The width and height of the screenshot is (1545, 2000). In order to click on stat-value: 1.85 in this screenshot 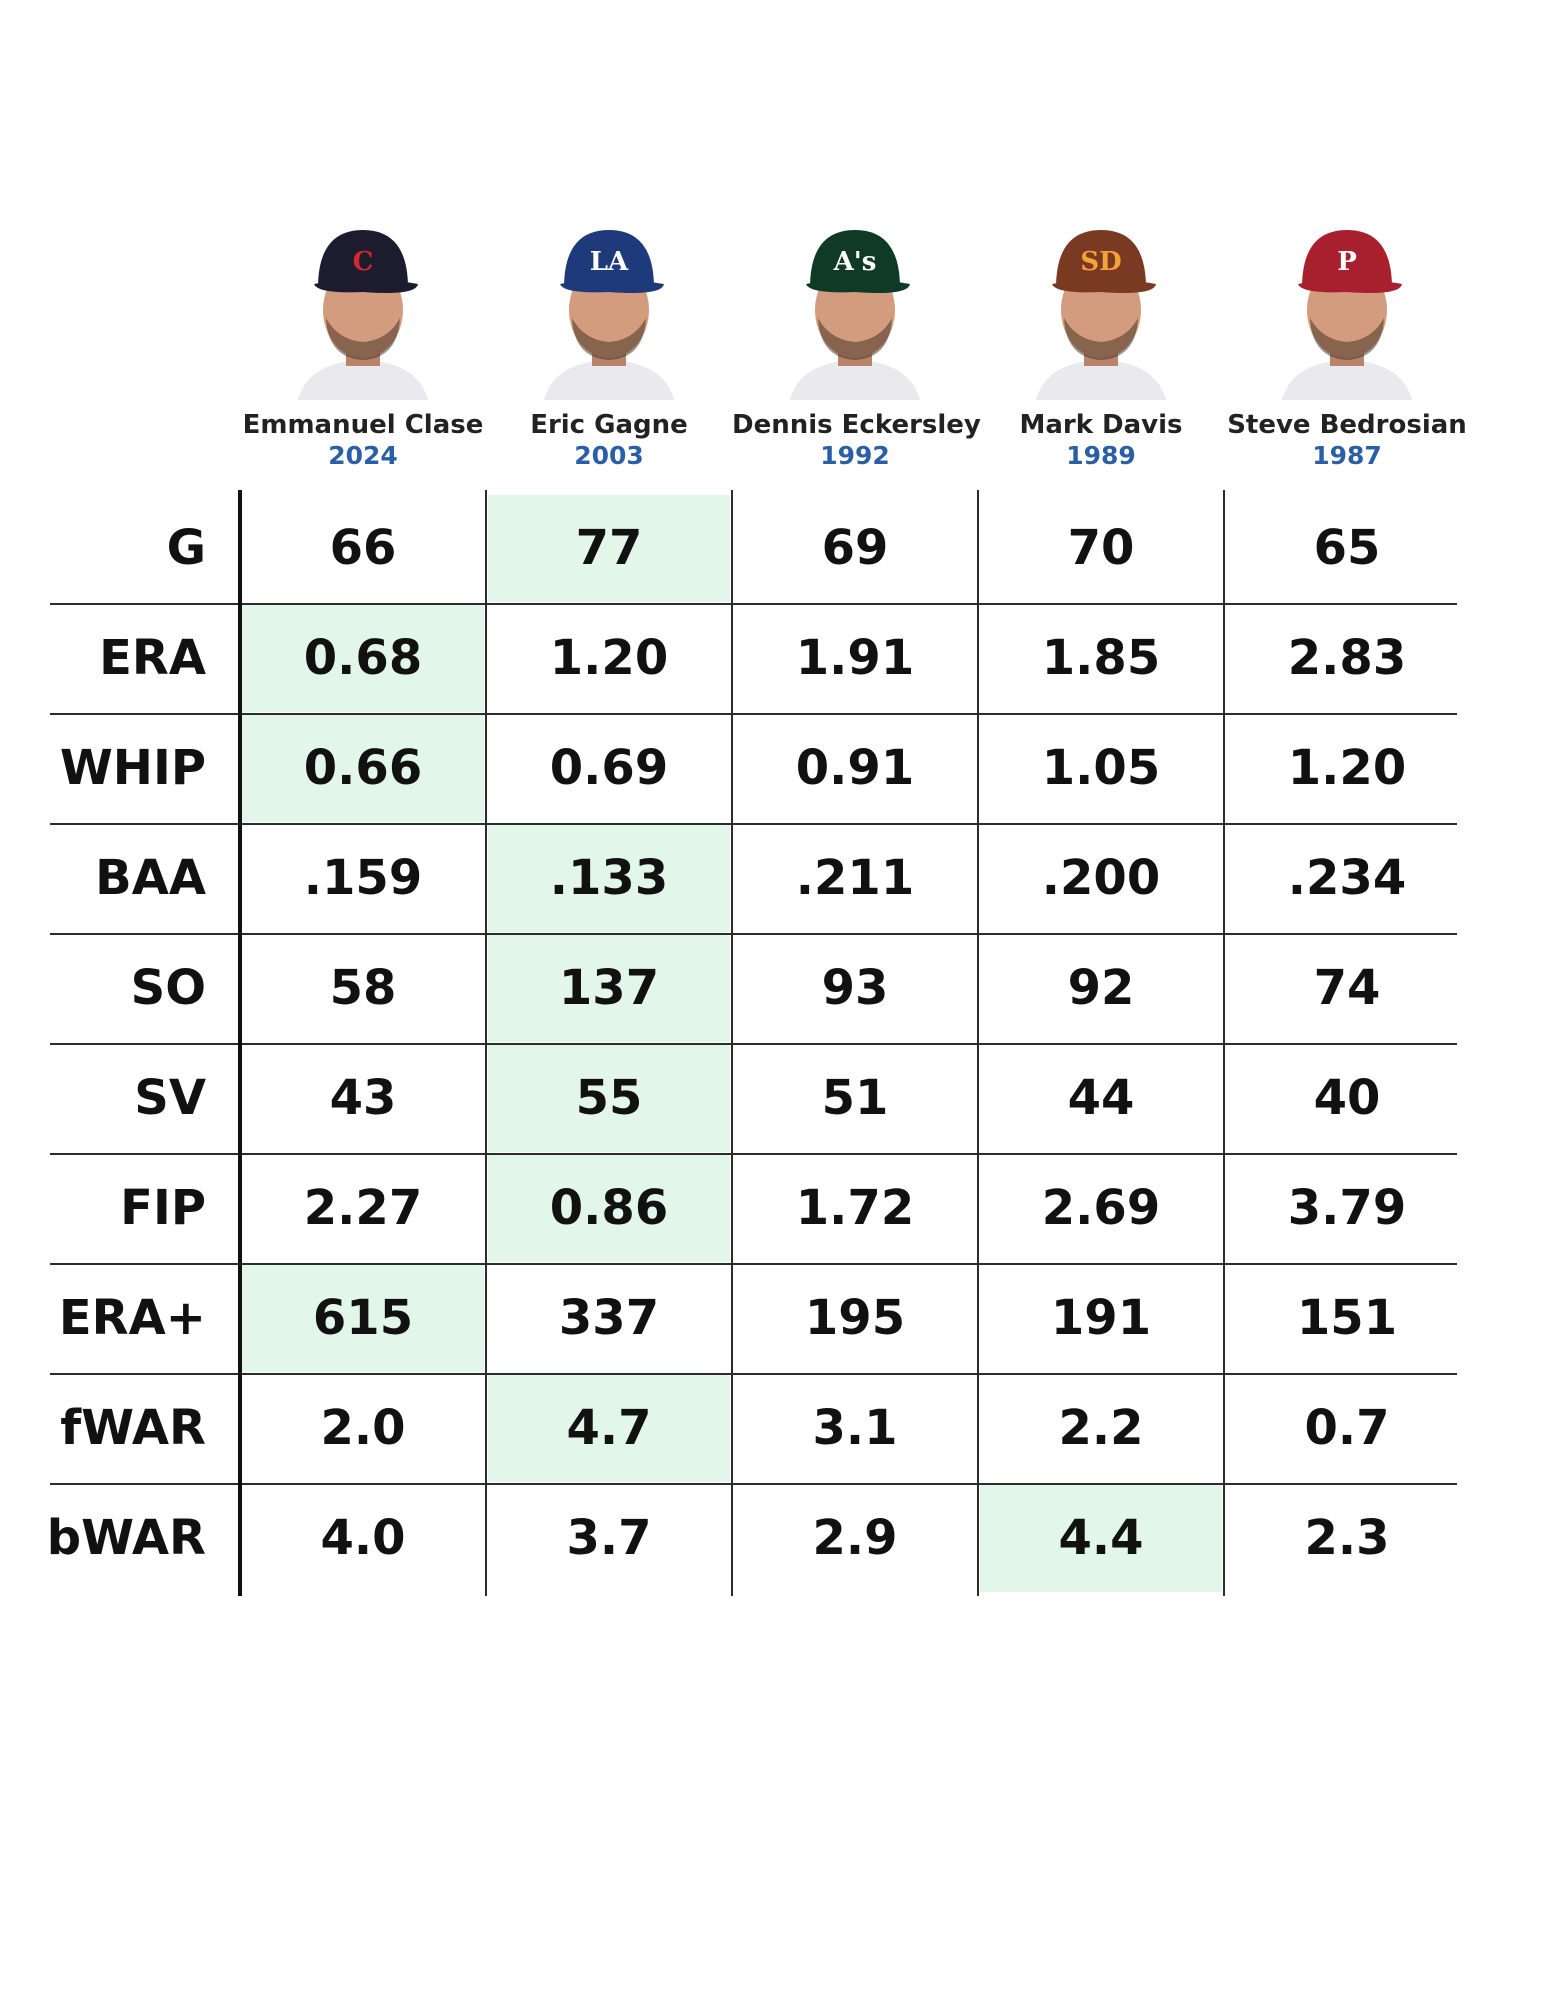, I will do `click(1101, 658)`.